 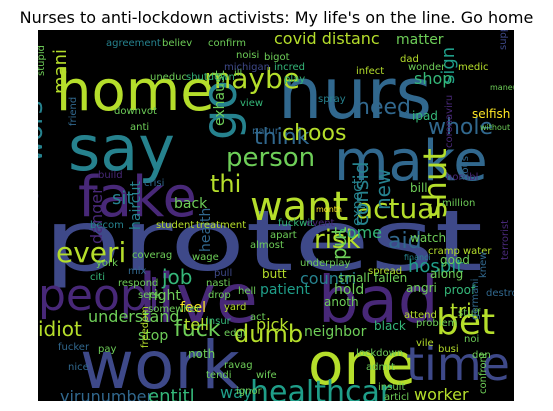 I want to click on cloud-word-choos: choos, so click(x=314, y=133).